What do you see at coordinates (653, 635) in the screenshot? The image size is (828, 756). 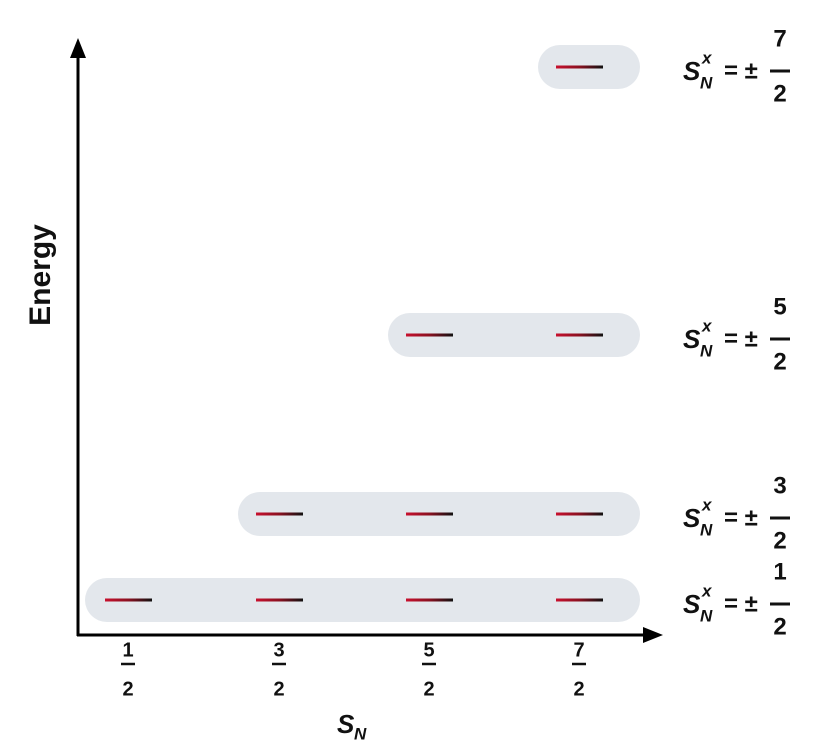 I see `x-axis-arrow` at bounding box center [653, 635].